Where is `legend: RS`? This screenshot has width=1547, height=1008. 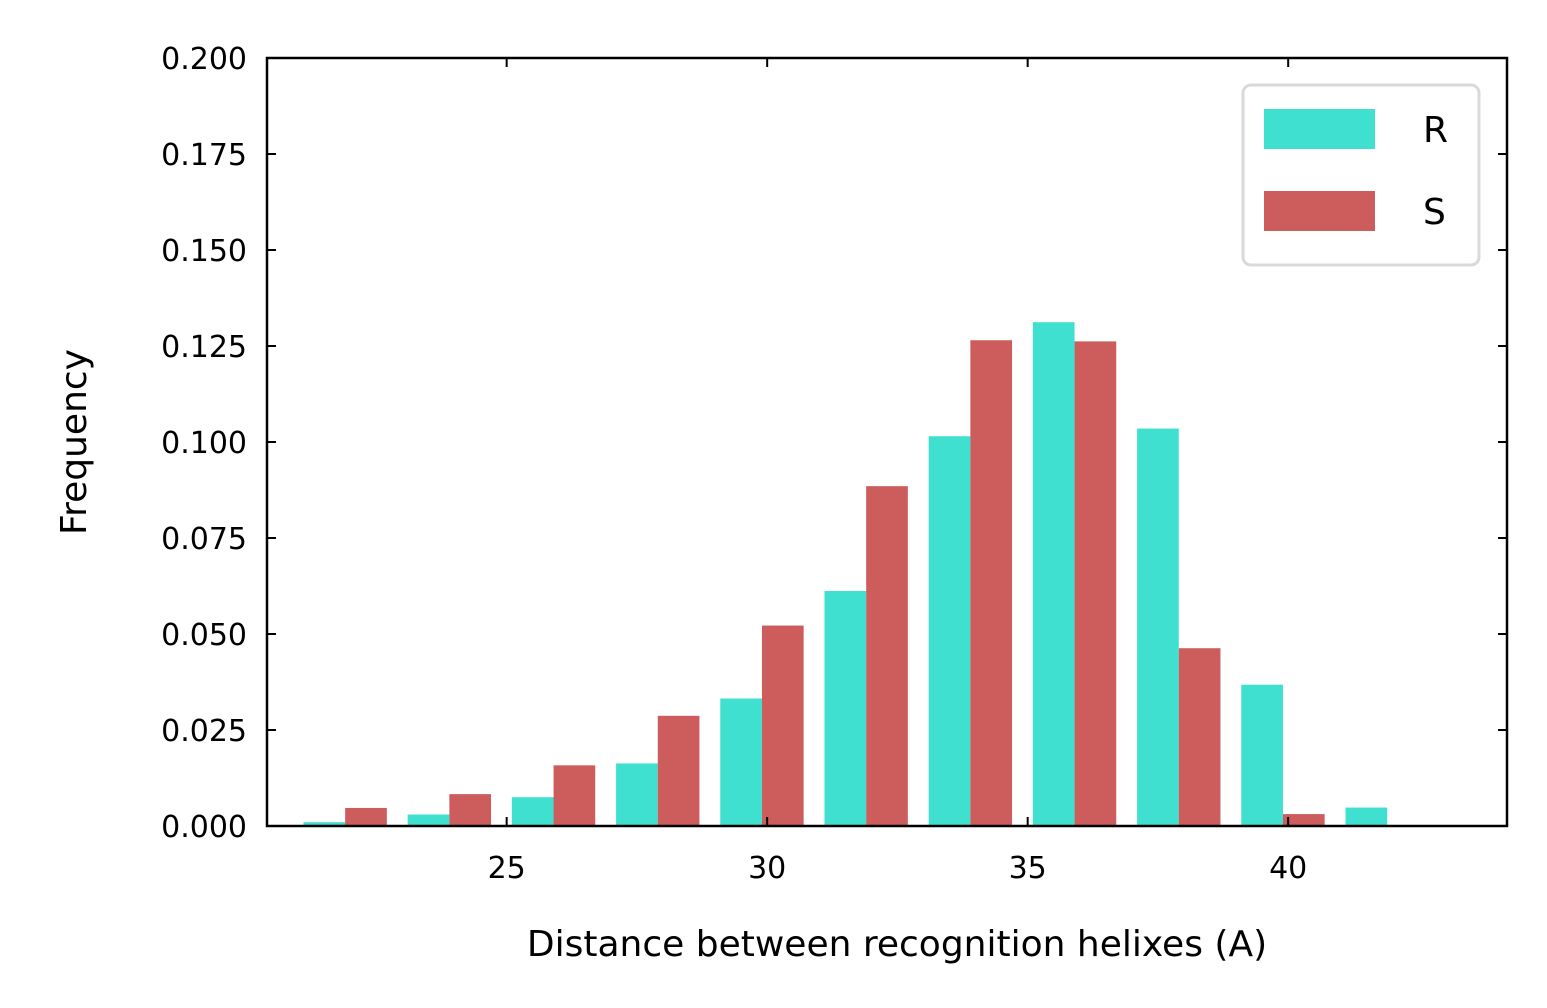
legend: RS is located at coordinates (1361, 175).